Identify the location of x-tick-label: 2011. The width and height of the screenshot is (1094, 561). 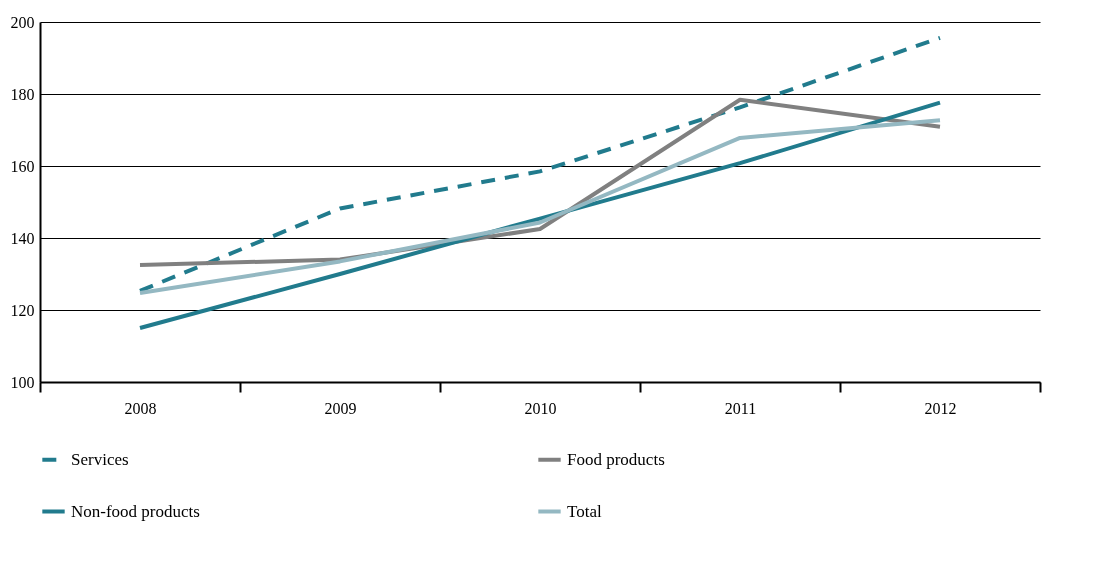
(740, 408).